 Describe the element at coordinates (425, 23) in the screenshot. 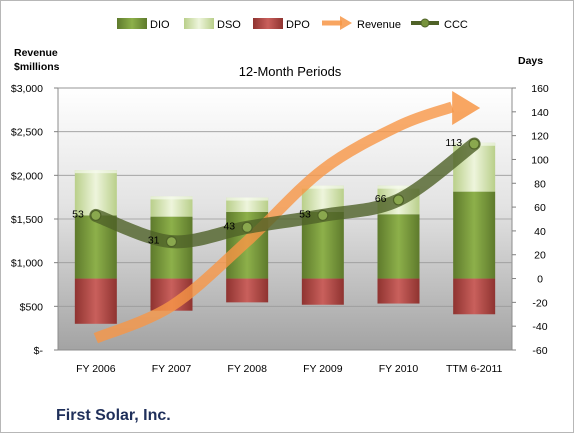

I see `legend-ccc-line-icon` at that location.